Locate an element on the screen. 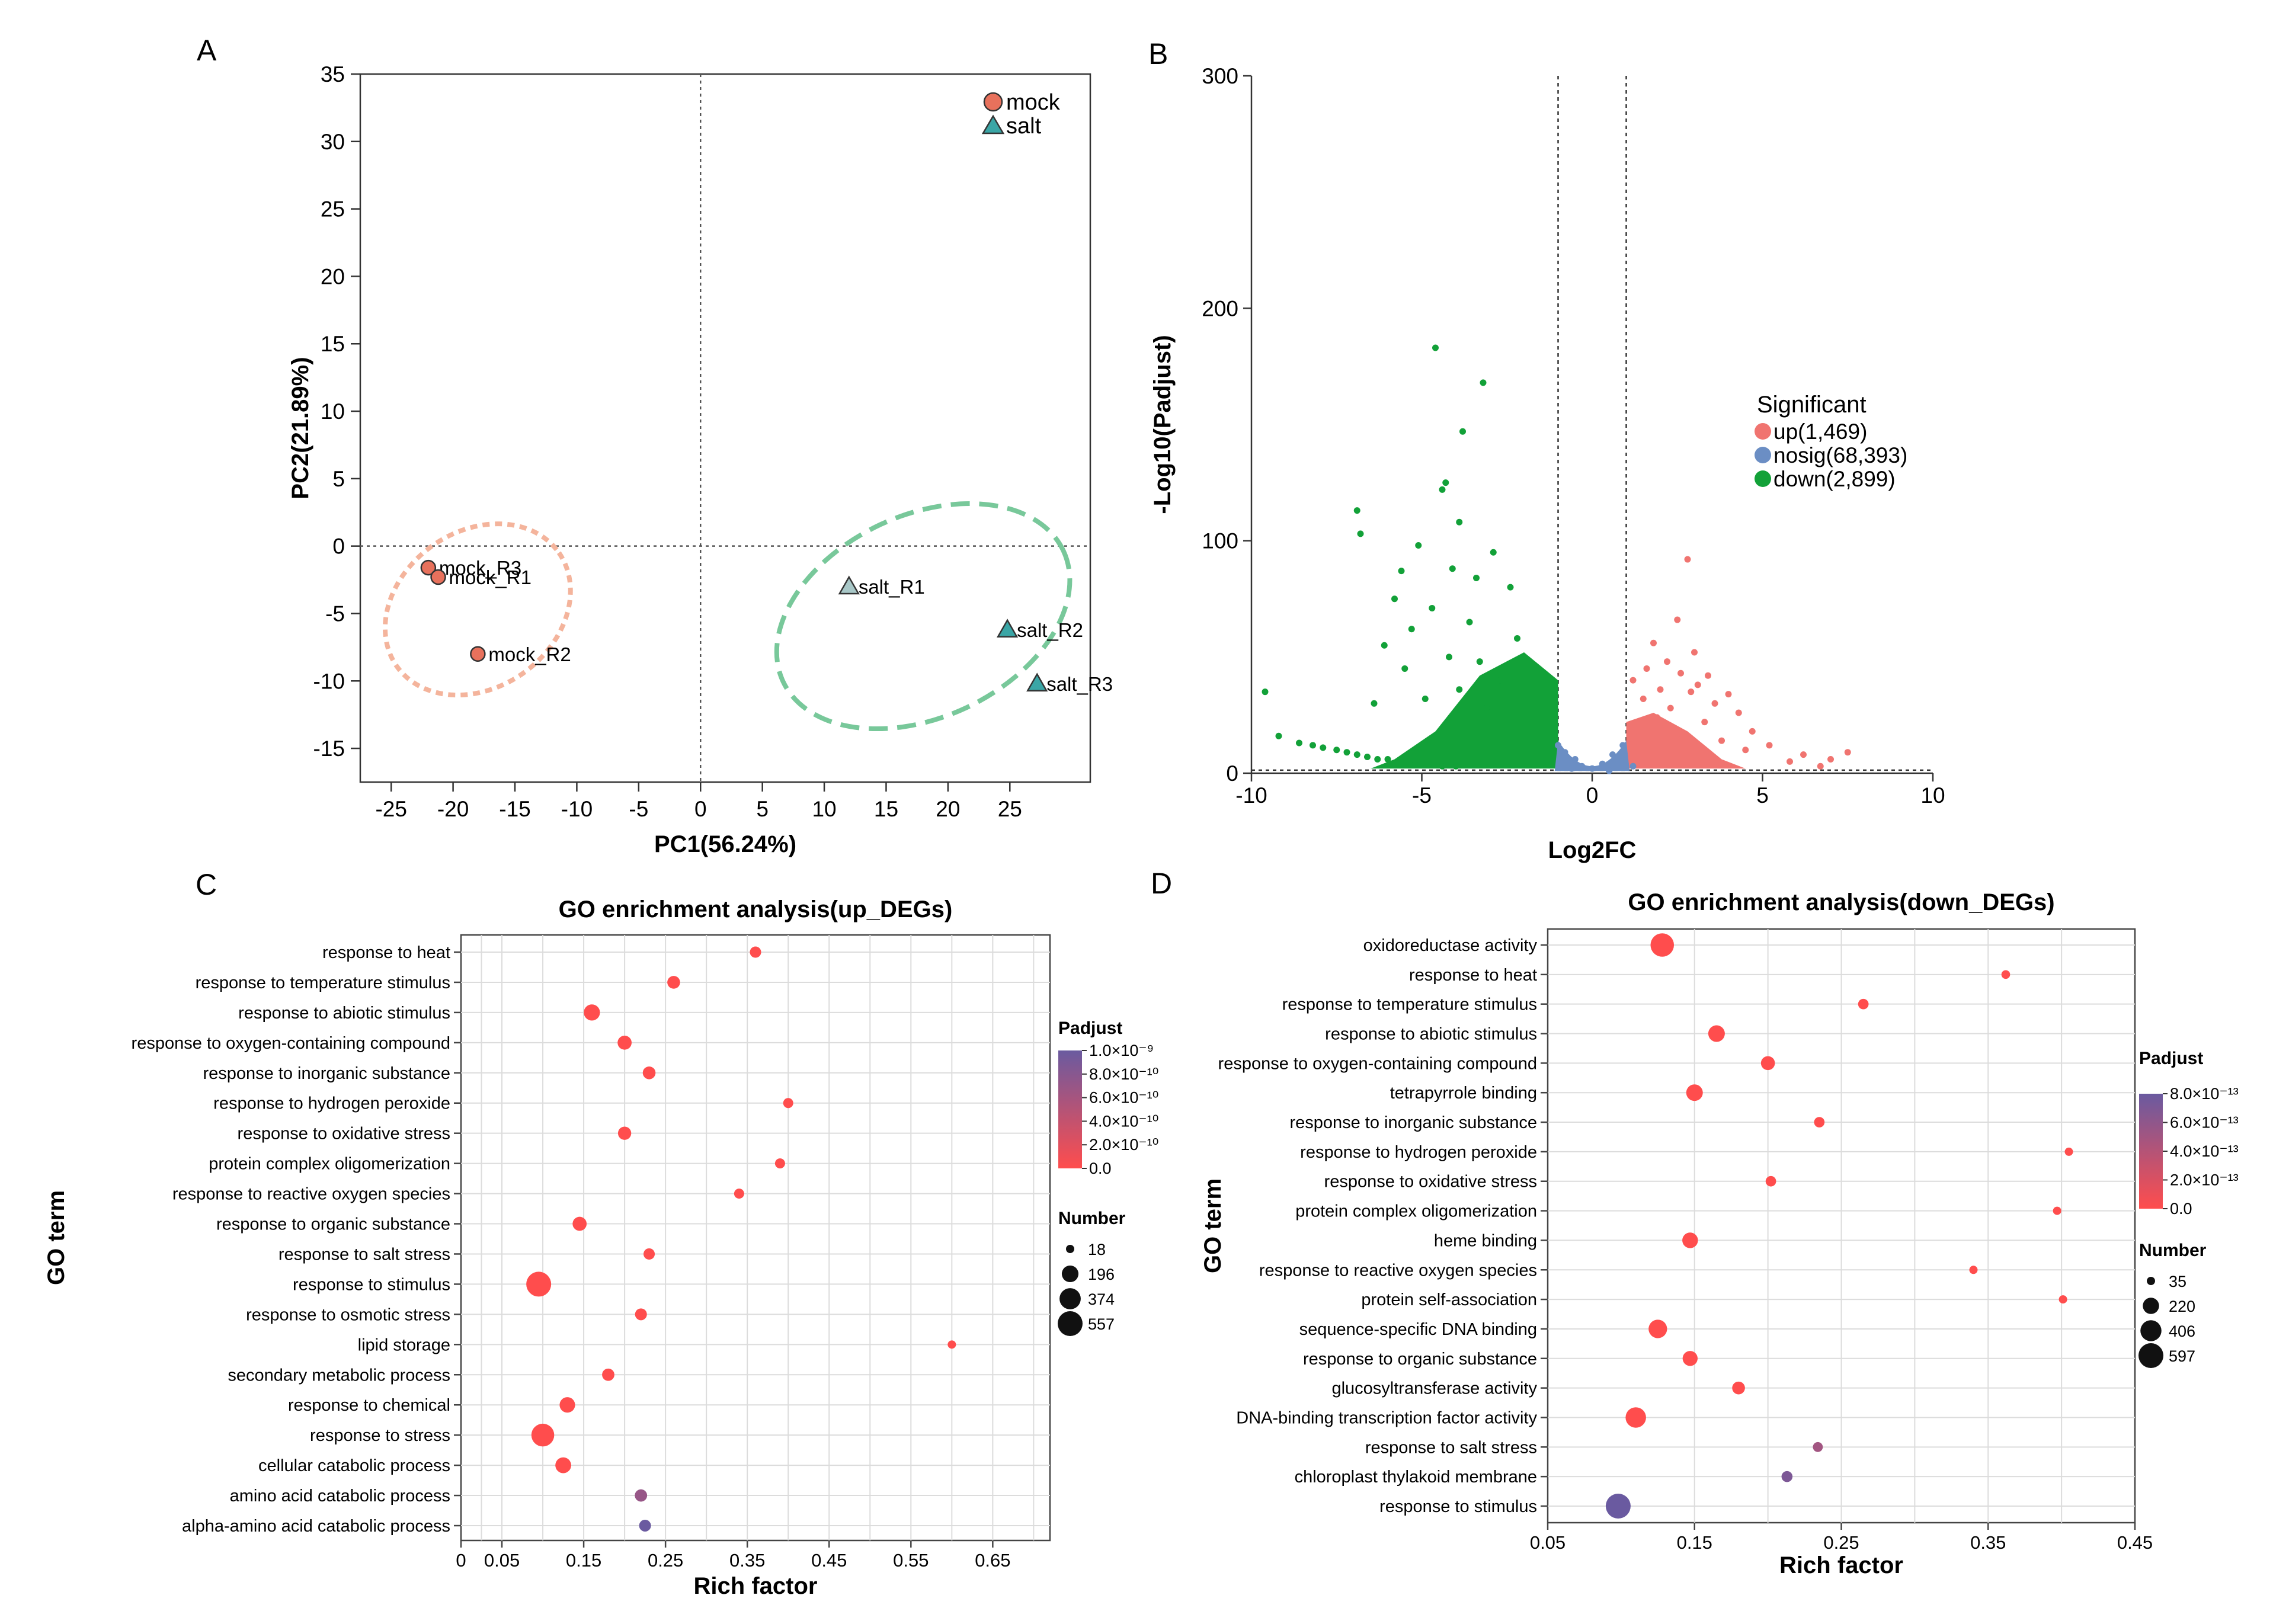 This screenshot has height=1624, width=2273. volcano-x-tick-label: -10 is located at coordinates (1251, 795).